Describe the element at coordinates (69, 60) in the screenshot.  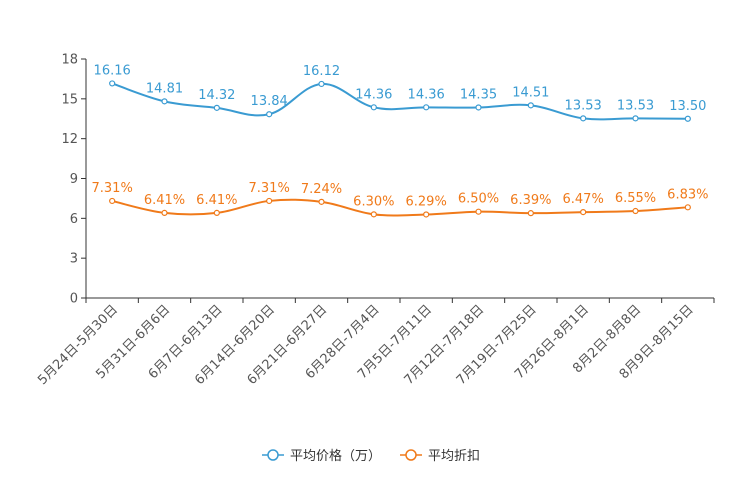
I see `y-tick-label: 18` at that location.